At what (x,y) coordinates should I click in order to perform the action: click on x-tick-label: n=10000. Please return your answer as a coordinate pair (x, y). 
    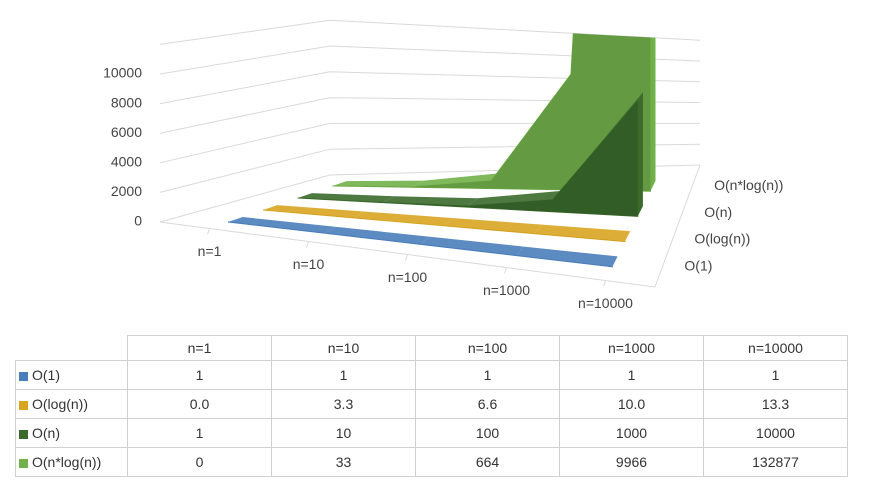
    Looking at the image, I should click on (605, 303).